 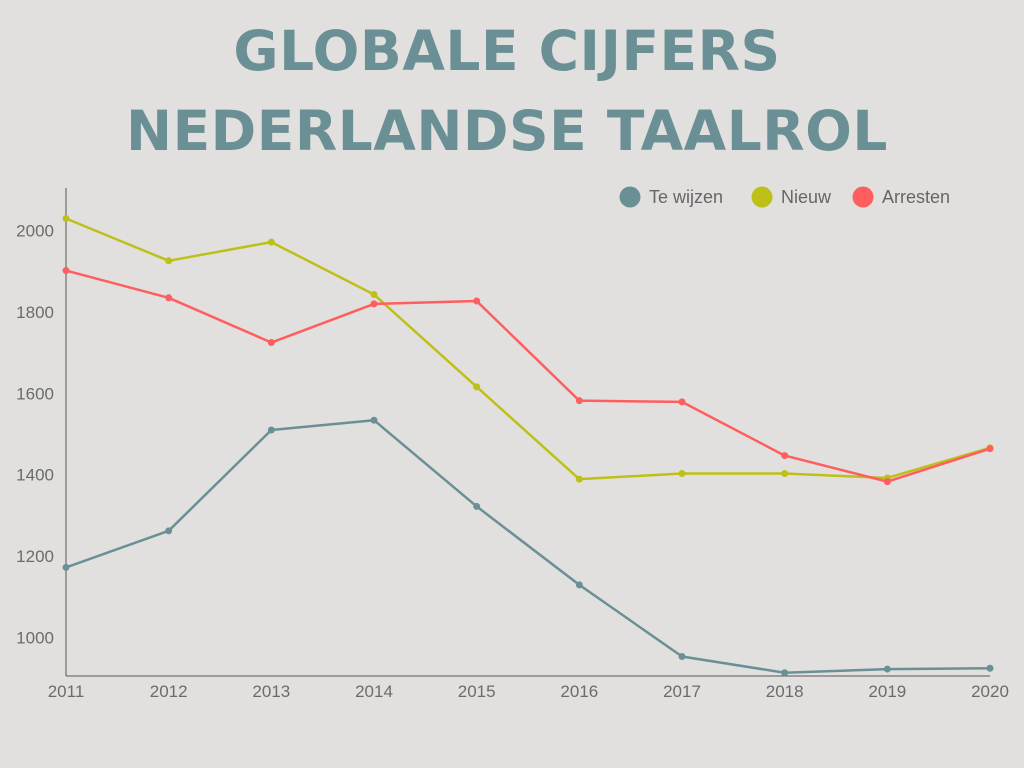 What do you see at coordinates (35, 556) in the screenshot?
I see `y-tick-label: 1200` at bounding box center [35, 556].